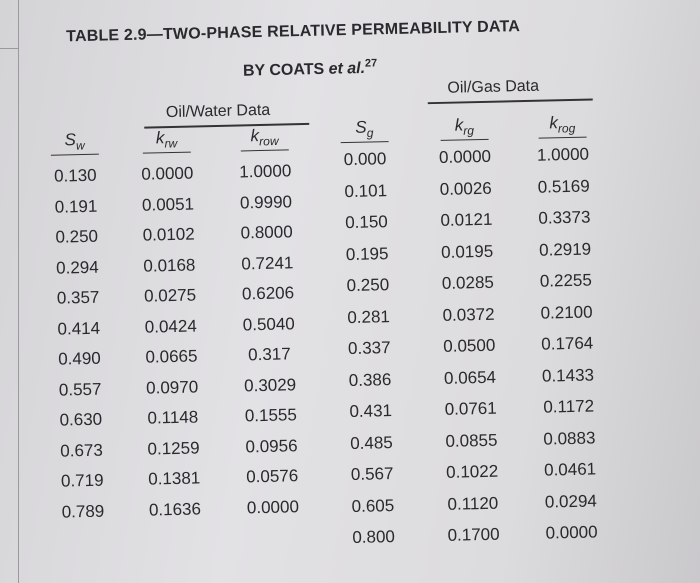 This screenshot has width=700, height=583. I want to click on cell: 0.0665, so click(171, 356).